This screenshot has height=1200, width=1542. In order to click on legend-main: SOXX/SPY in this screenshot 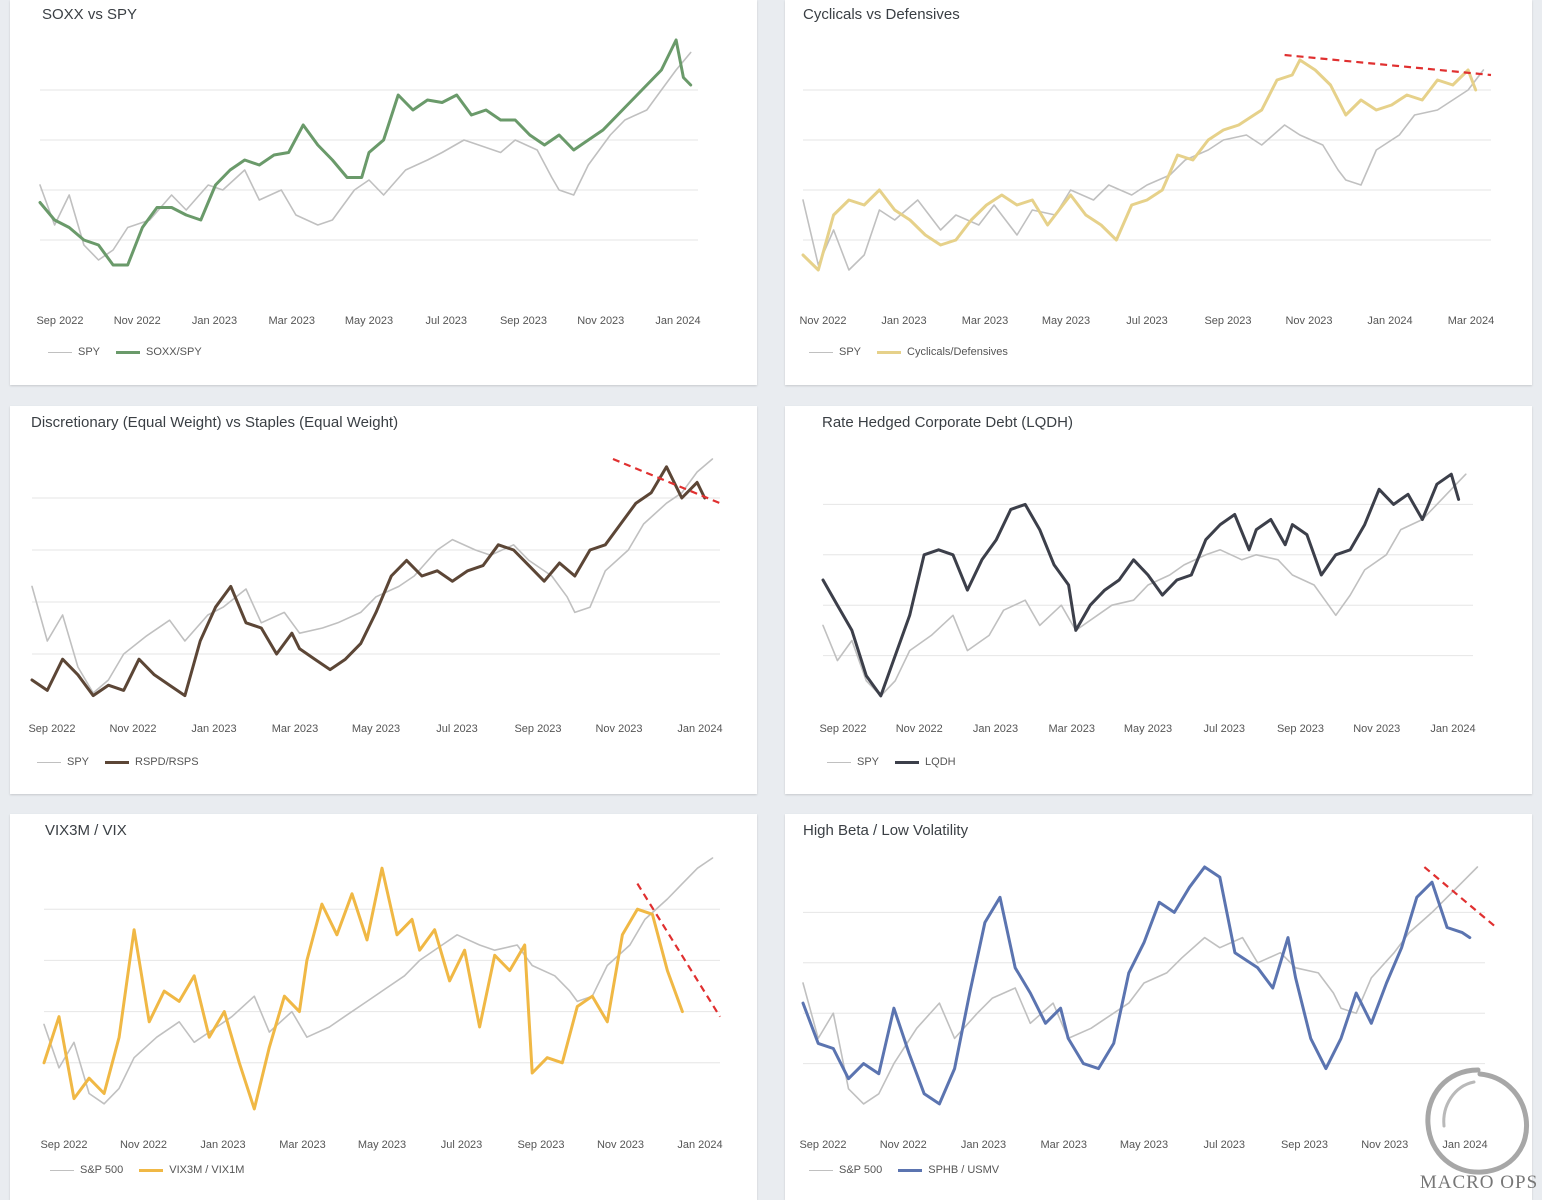, I will do `click(159, 352)`.